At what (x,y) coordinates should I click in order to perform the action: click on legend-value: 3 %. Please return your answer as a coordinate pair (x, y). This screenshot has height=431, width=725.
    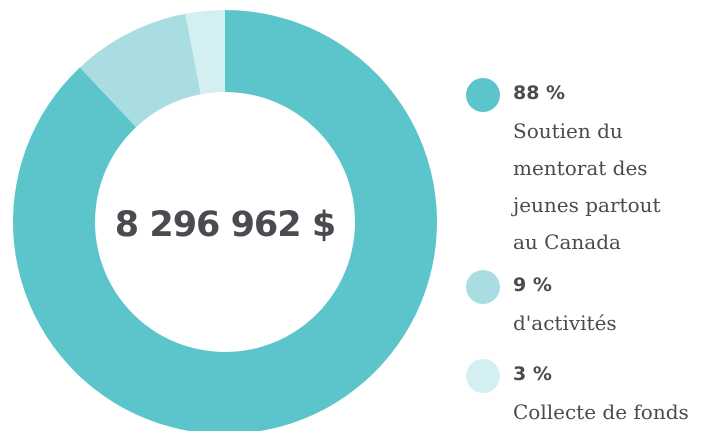
    Looking at the image, I should click on (532, 374).